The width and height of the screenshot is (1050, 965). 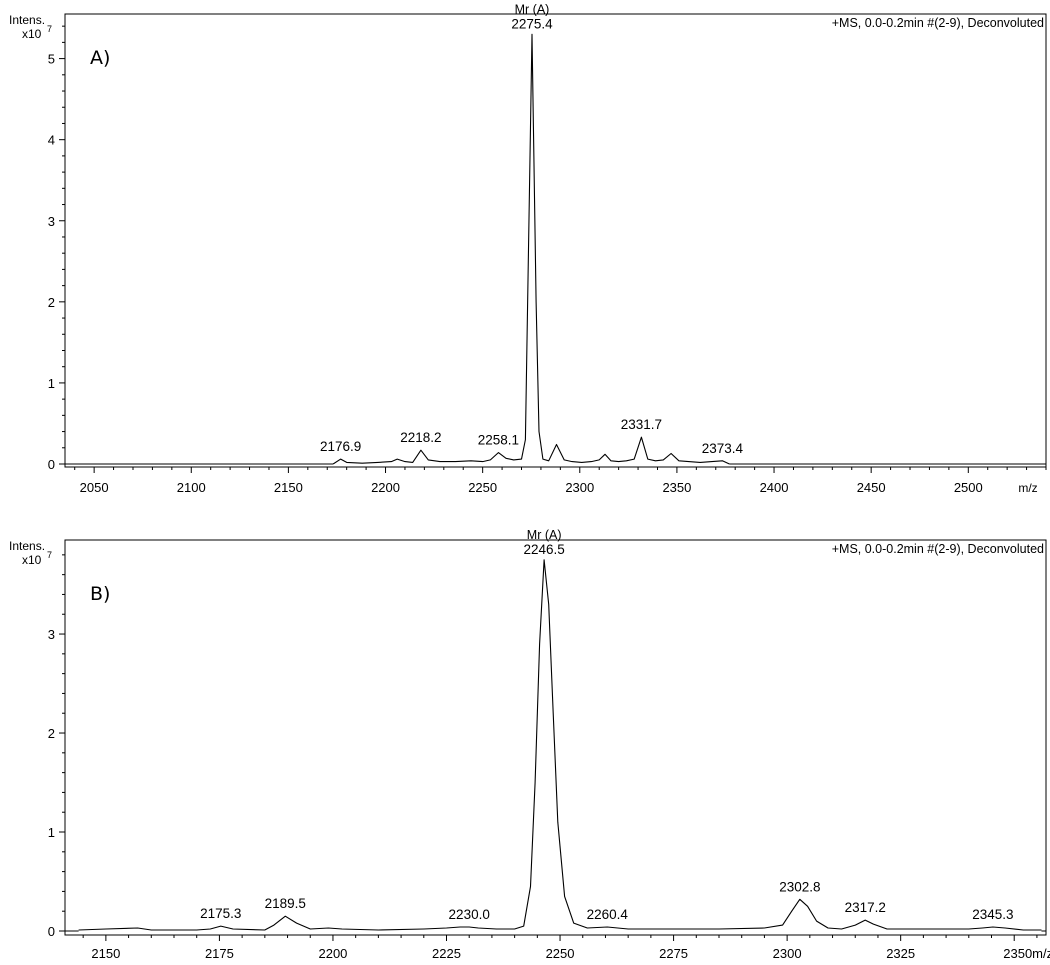 I want to click on panel-2-peak-label: 2317.2, so click(x=865, y=907).